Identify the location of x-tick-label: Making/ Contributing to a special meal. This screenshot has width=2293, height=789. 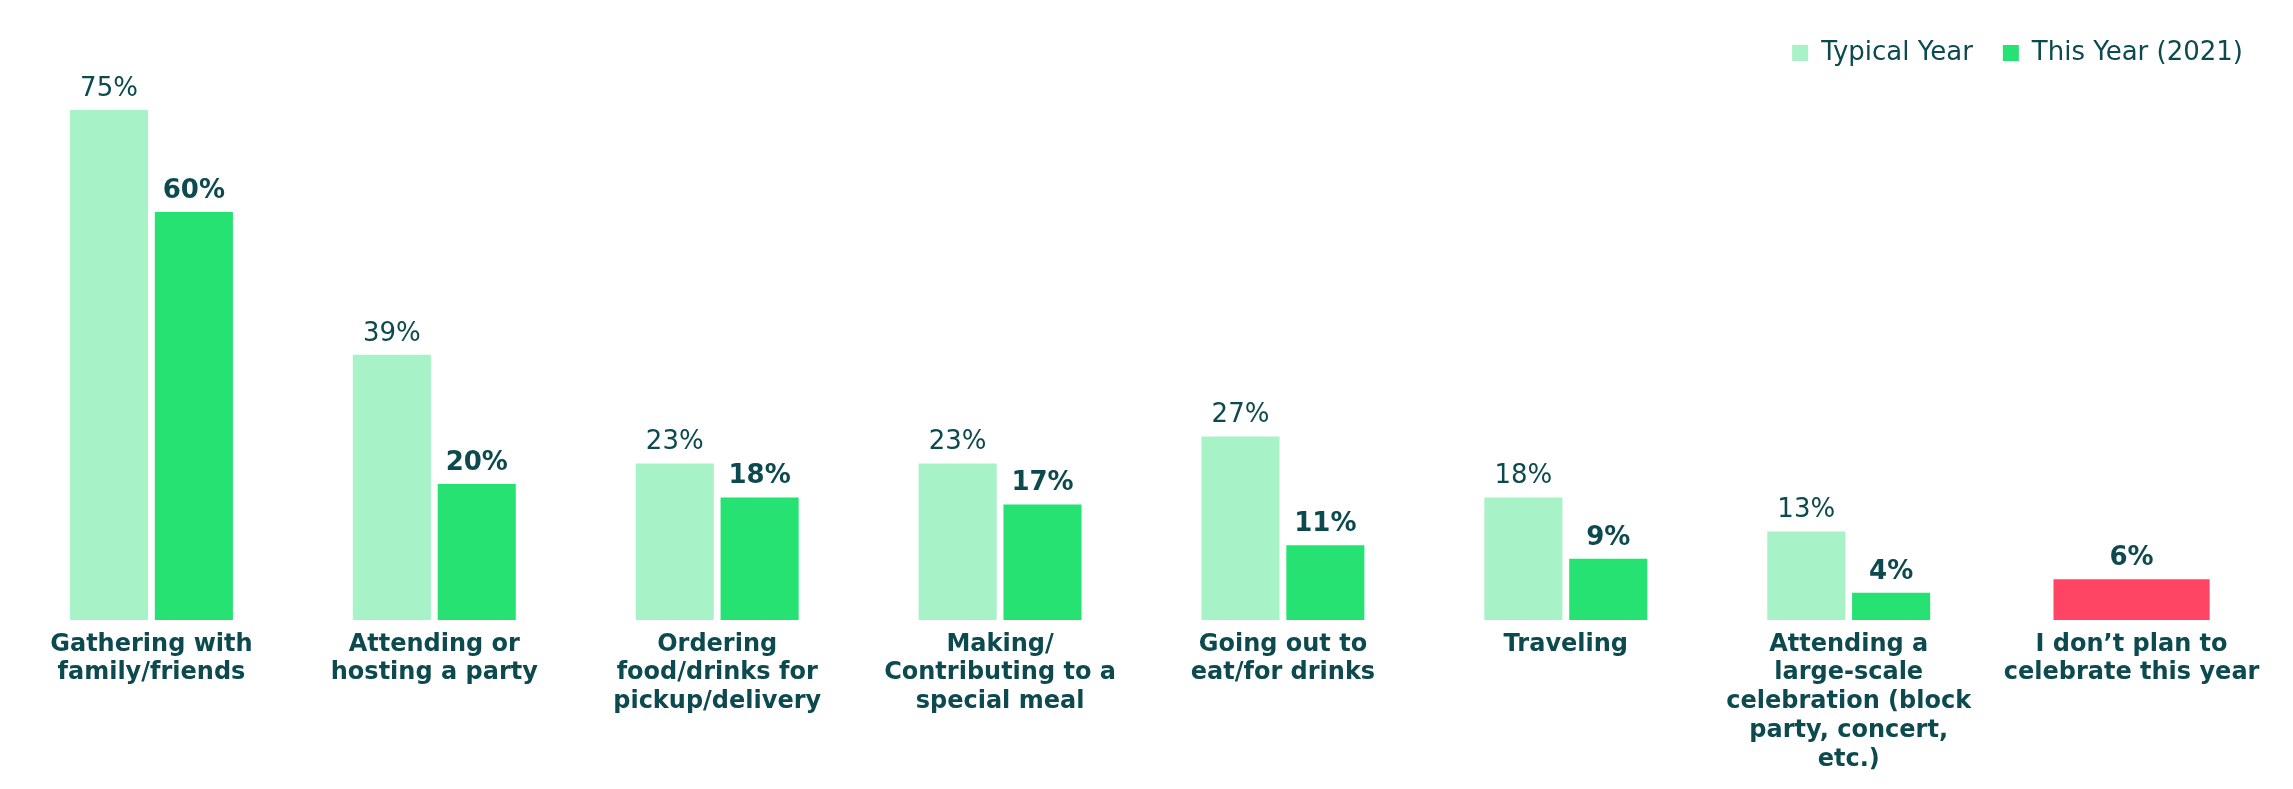
(1000, 671).